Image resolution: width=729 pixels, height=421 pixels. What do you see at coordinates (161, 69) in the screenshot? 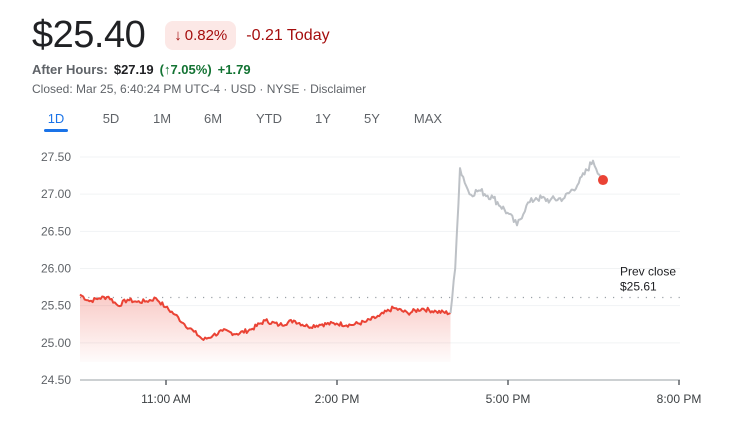
I see `paren-open: (` at bounding box center [161, 69].